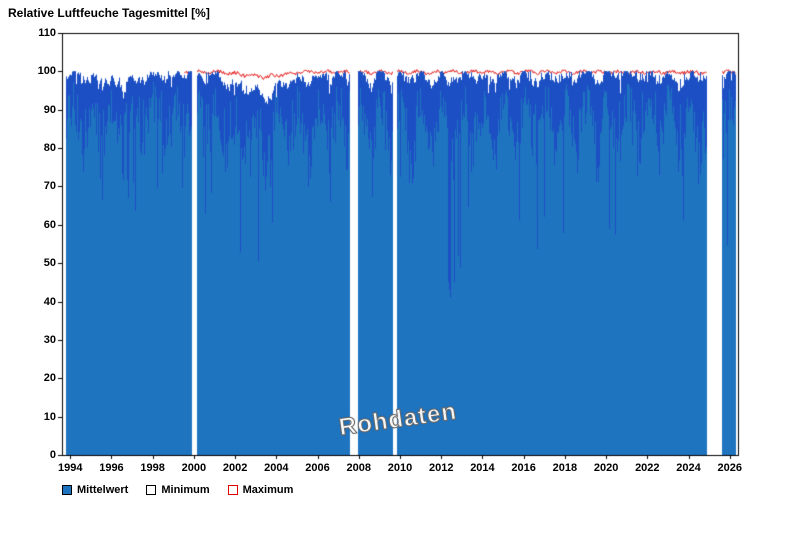 Image resolution: width=800 pixels, height=550 pixels. Describe the element at coordinates (647, 468) in the screenshot. I see `x-tick-label: 2022` at that location.